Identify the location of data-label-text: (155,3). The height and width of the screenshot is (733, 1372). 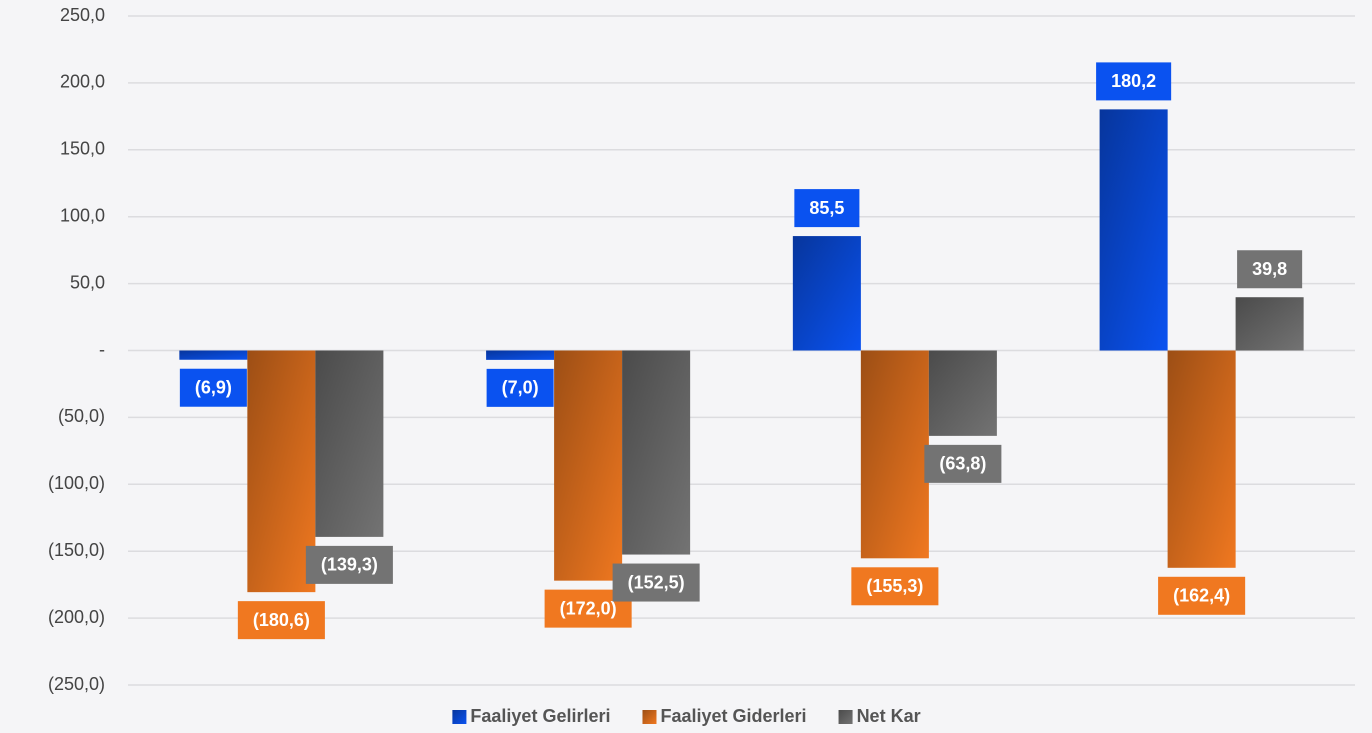
(894, 586).